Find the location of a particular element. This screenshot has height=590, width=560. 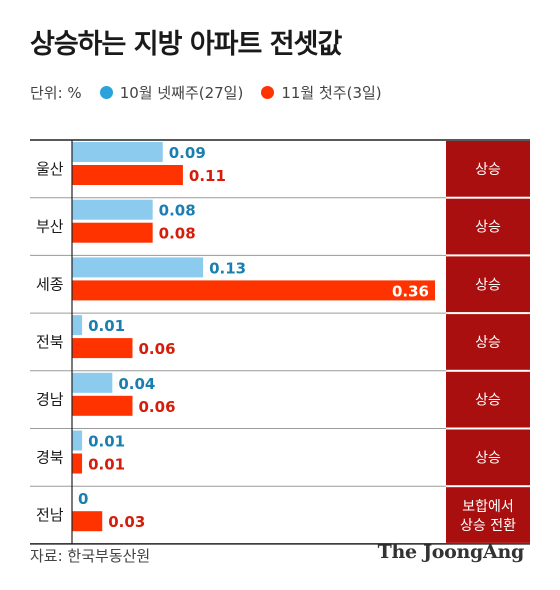

value-label-series2: 0.11 is located at coordinates (207, 176).